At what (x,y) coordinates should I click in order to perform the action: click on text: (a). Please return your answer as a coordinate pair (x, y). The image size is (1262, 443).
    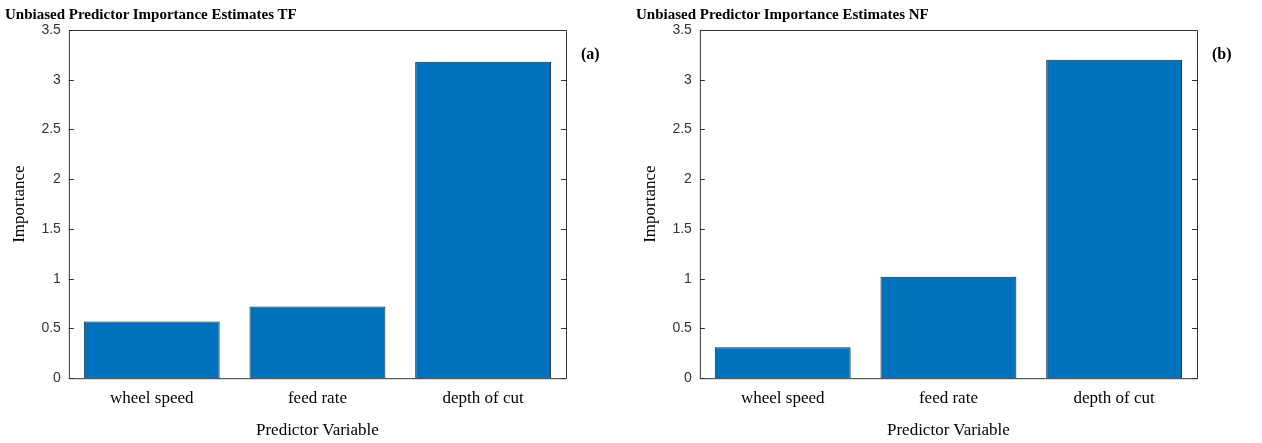
    Looking at the image, I should click on (590, 54).